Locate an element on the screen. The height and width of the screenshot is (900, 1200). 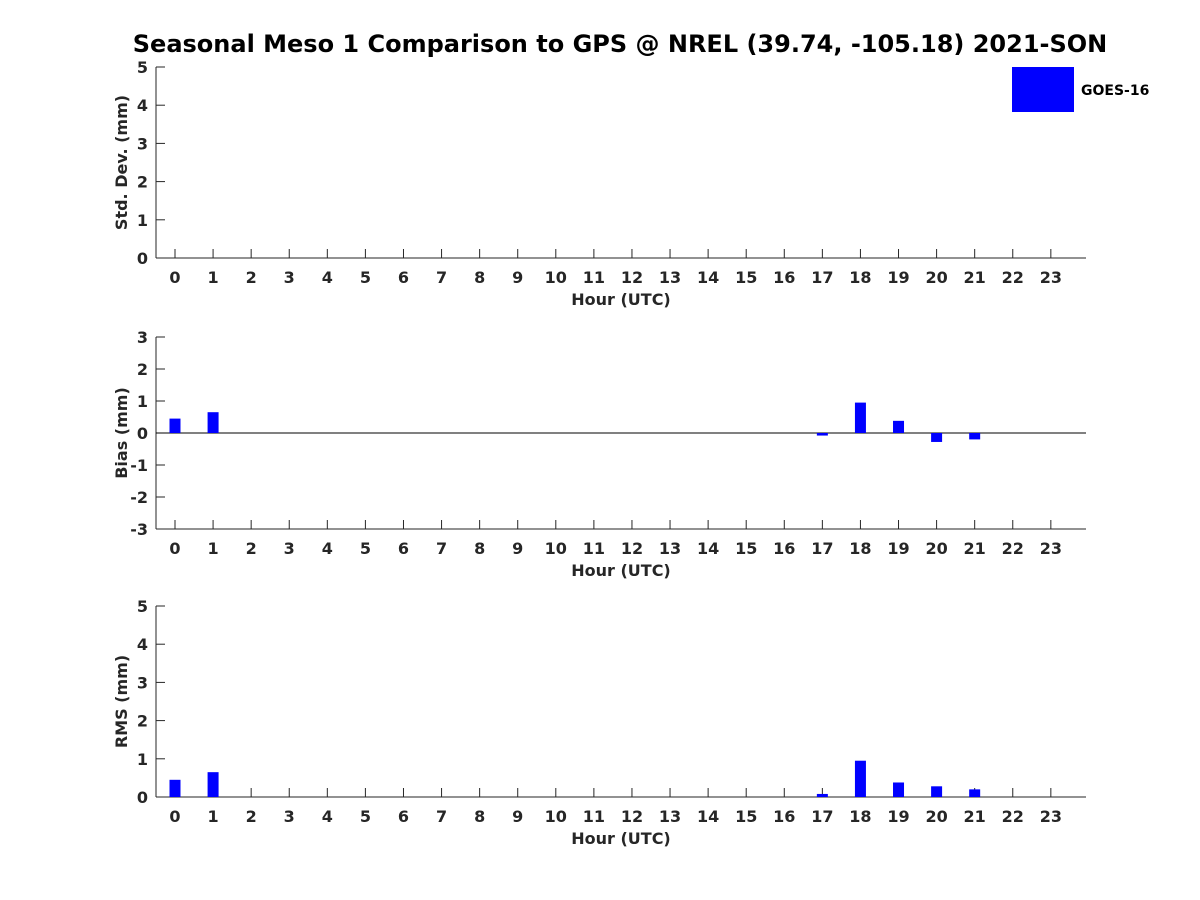
y-tick-label: 5 is located at coordinates (142, 67).